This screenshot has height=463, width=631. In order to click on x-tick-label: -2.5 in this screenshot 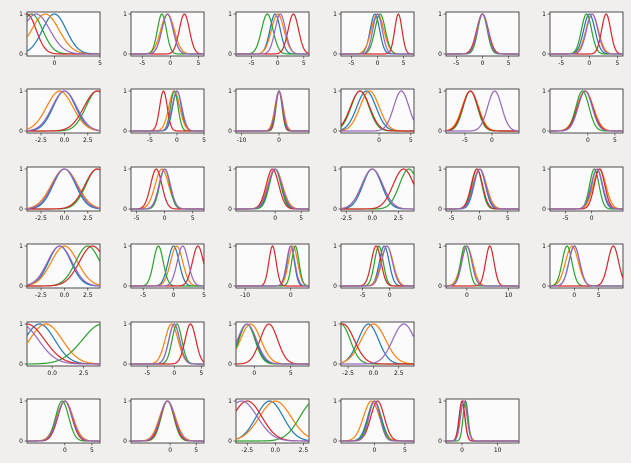, I will do `click(41, 140)`.